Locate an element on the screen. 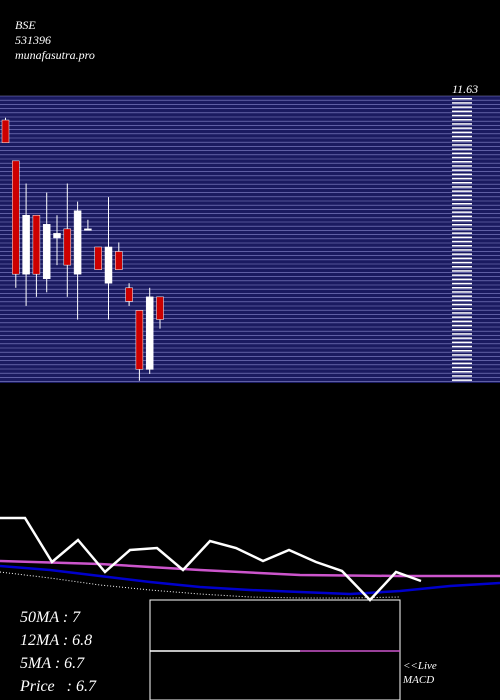 Image resolution: width=500 pixels, height=700 pixels. ma-line-dotted is located at coordinates (200, 585).